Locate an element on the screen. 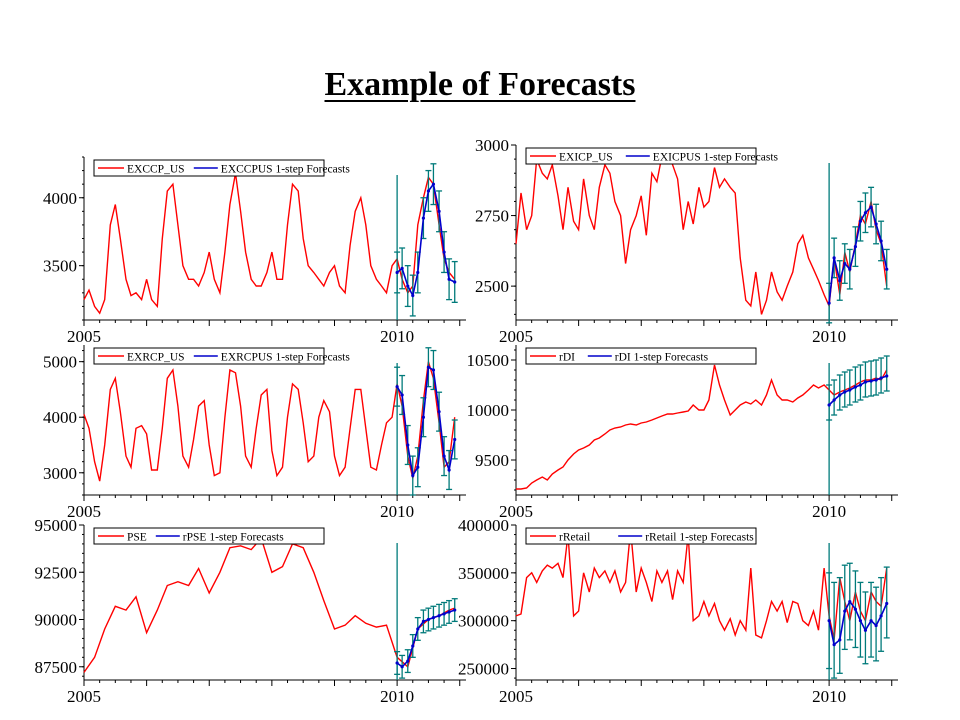  y-tick-label: 2500 is located at coordinates (492, 286).